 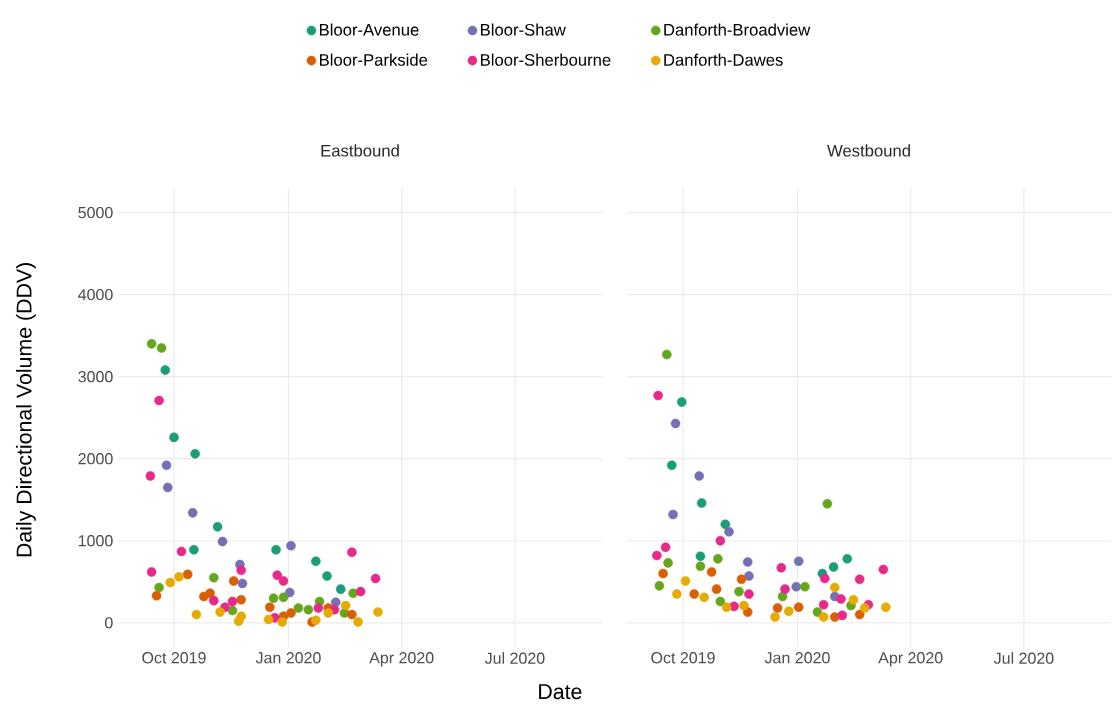 What do you see at coordinates (369, 29) in the screenshot?
I see `legend-label: Bloor-Avenue` at bounding box center [369, 29].